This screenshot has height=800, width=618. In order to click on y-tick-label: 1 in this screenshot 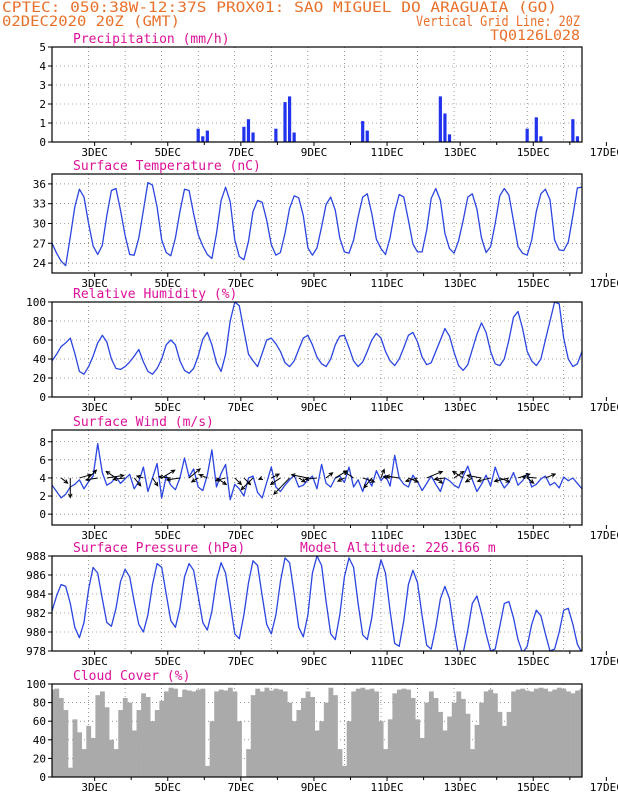, I will do `click(42, 123)`.